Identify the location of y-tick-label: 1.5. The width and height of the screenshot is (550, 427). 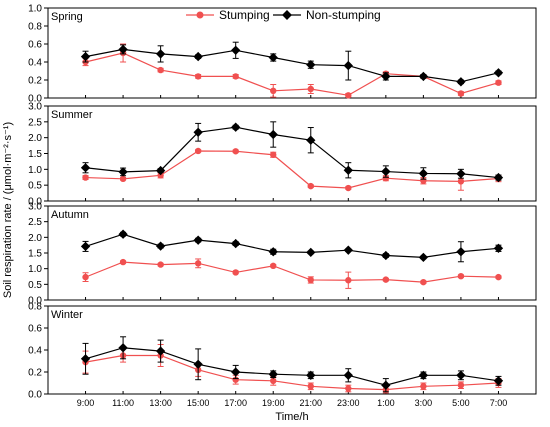
(35, 154).